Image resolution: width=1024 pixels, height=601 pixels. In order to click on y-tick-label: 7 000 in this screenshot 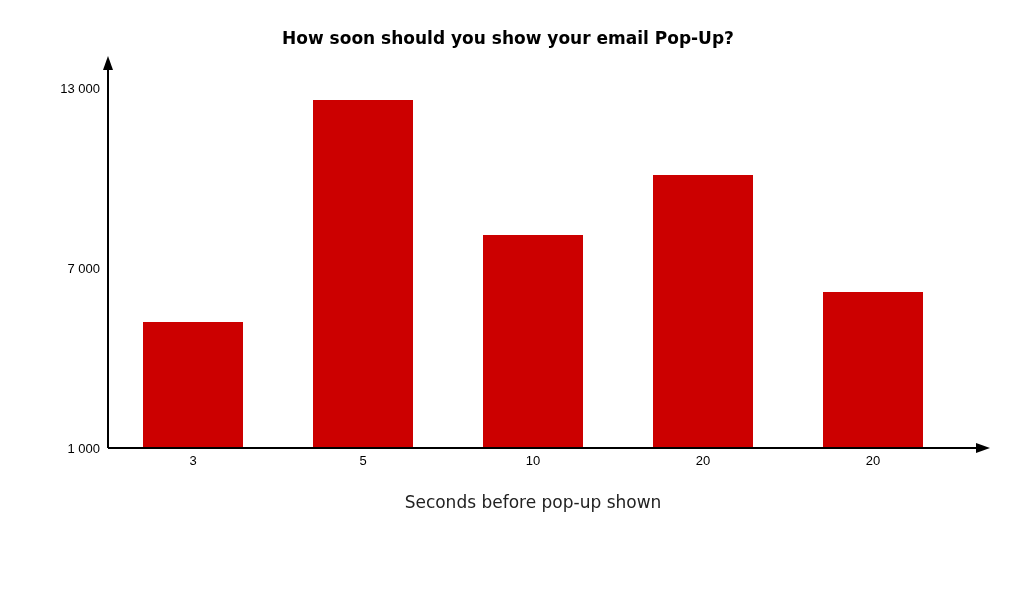, I will do `click(83, 268)`.